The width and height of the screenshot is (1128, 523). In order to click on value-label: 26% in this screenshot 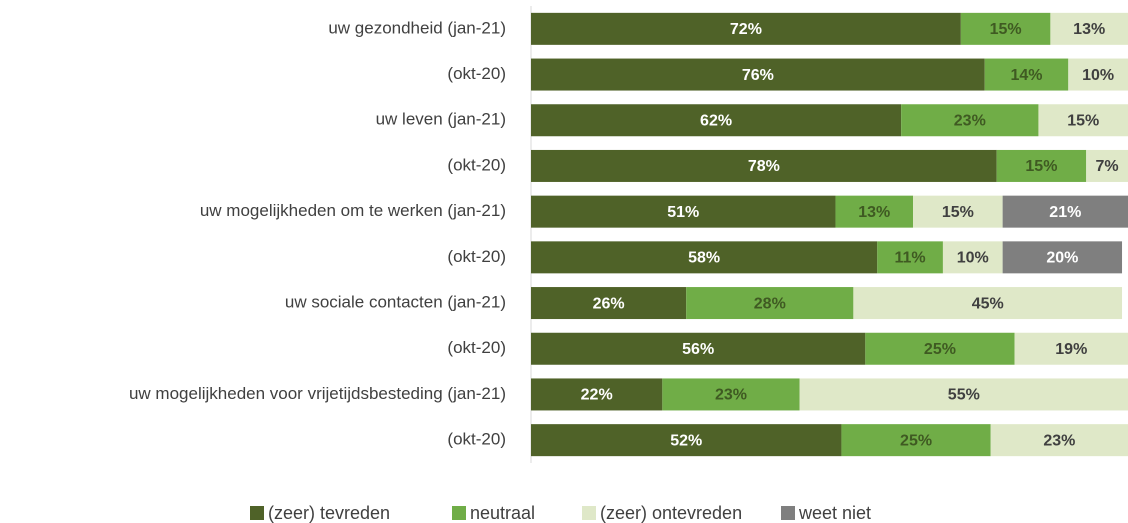, I will do `click(609, 303)`.